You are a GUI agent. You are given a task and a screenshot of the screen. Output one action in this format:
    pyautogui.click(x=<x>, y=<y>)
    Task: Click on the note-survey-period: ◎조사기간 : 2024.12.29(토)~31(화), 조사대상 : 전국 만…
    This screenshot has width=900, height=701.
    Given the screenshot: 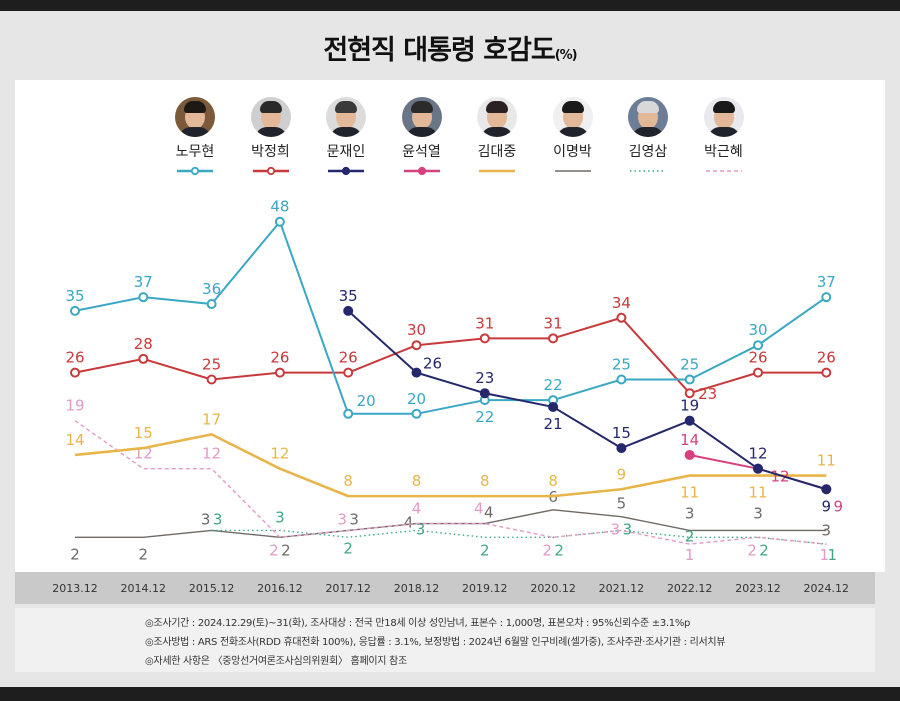 What is the action you would take?
    pyautogui.click(x=418, y=623)
    